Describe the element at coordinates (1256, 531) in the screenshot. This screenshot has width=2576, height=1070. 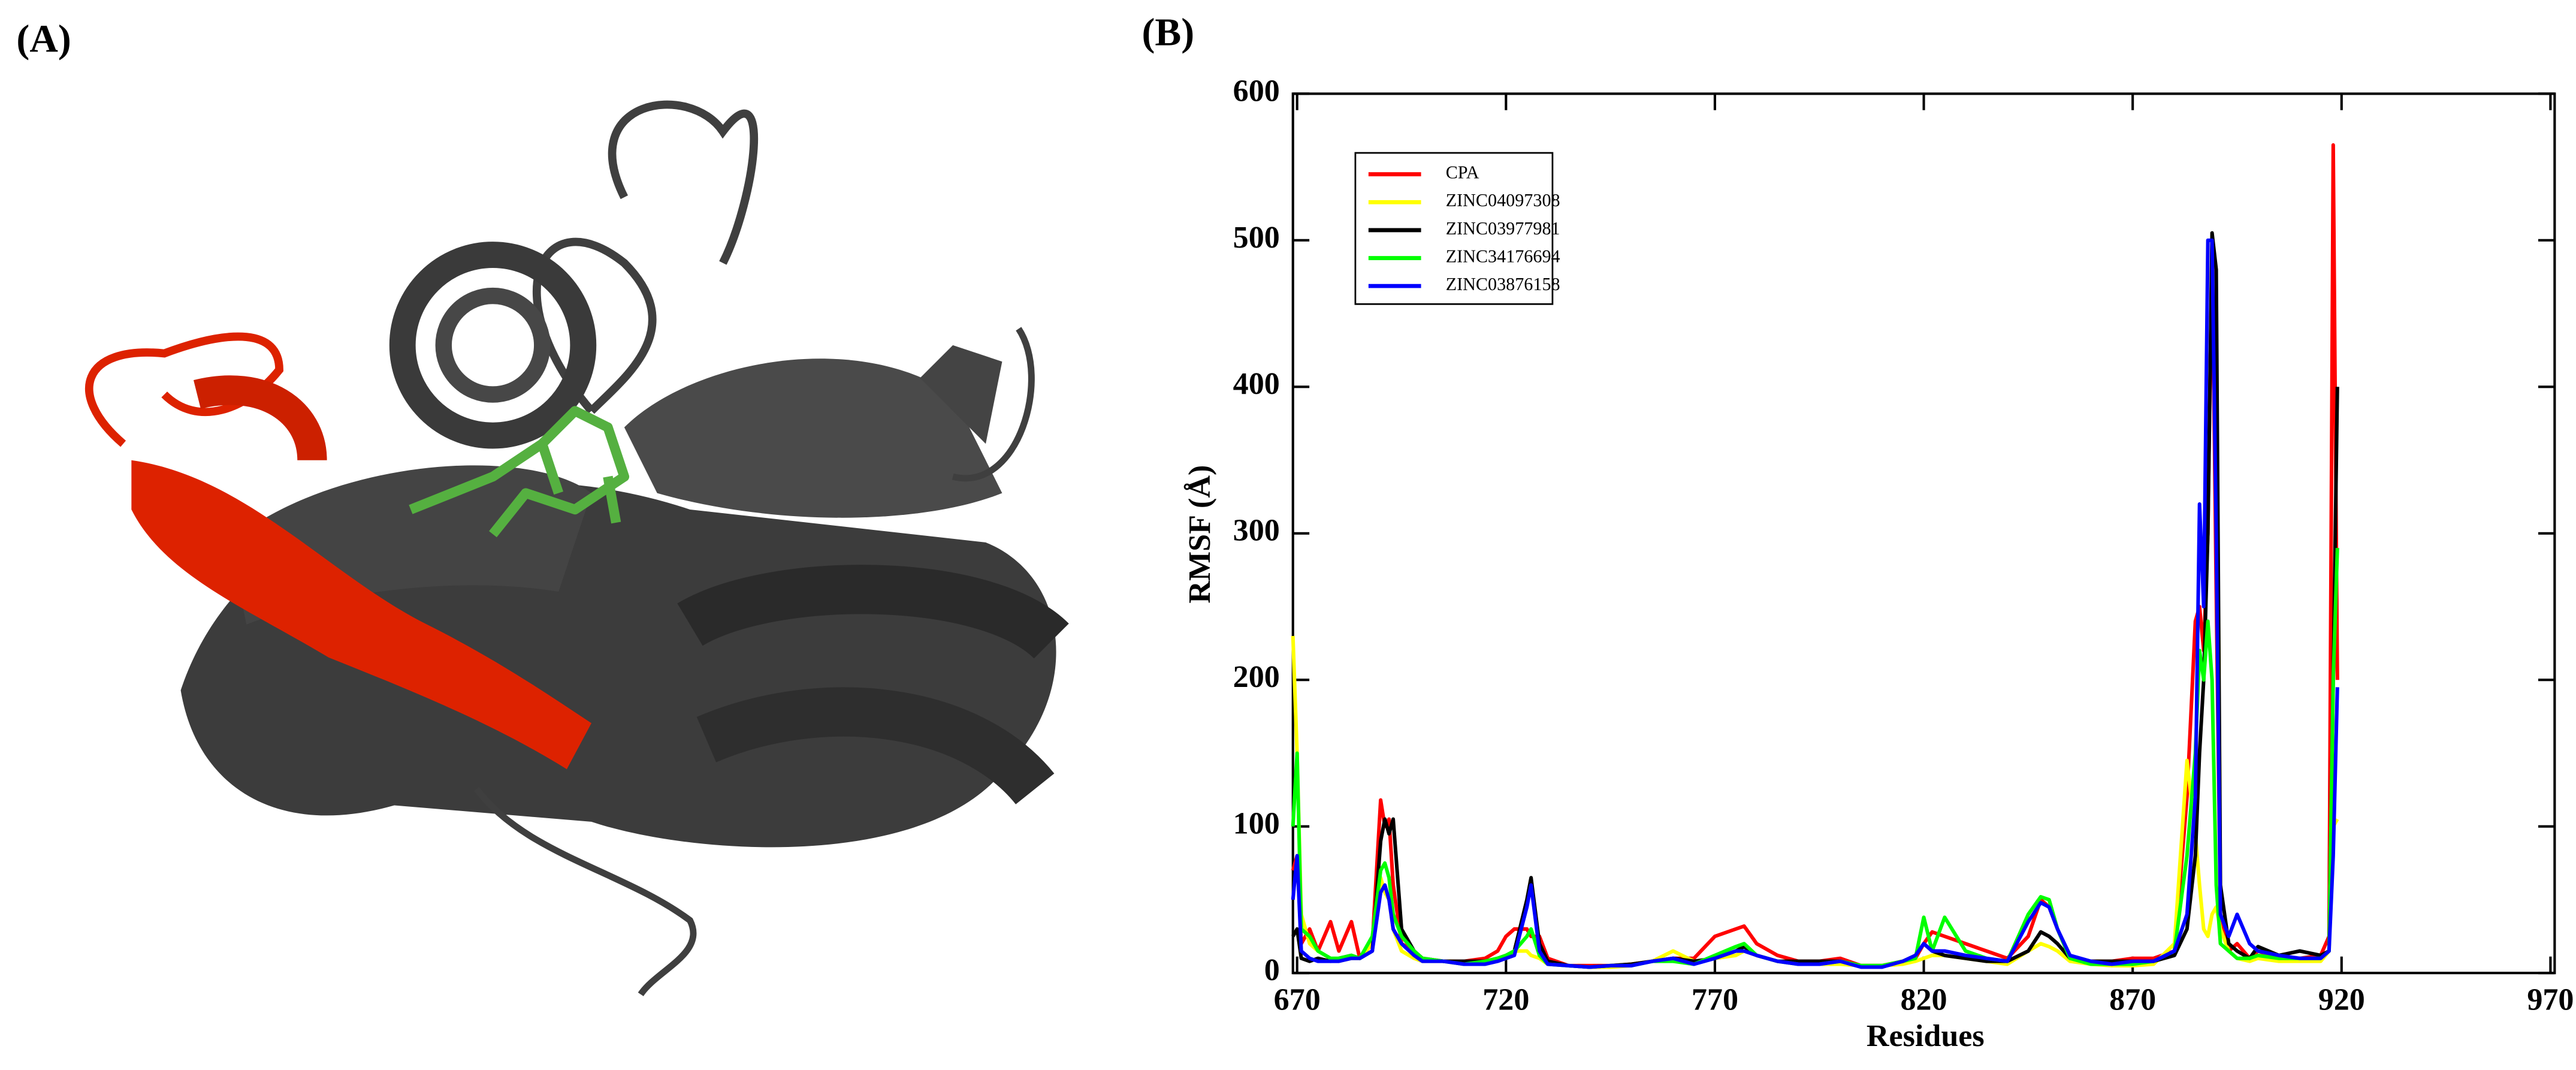
I see `y-tick-label: 300` at that location.